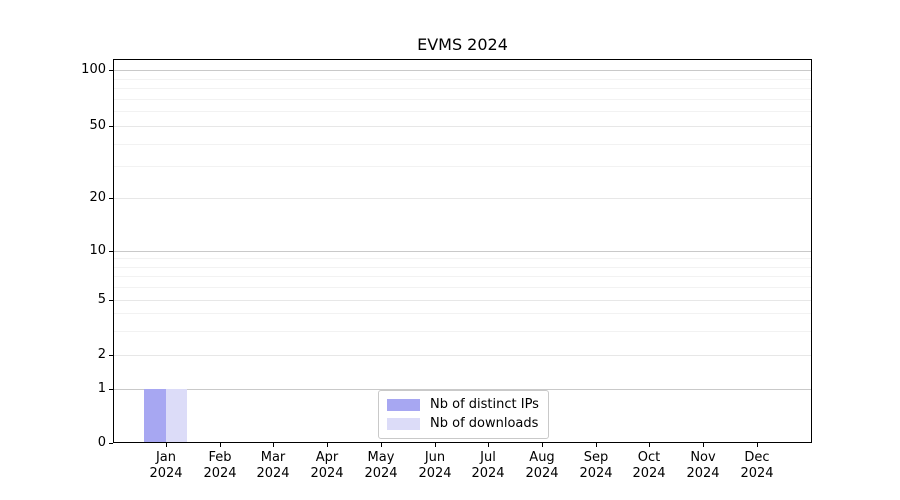 The height and width of the screenshot is (500, 900). What do you see at coordinates (757, 457) in the screenshot?
I see `x-tick-month: Dec` at bounding box center [757, 457].